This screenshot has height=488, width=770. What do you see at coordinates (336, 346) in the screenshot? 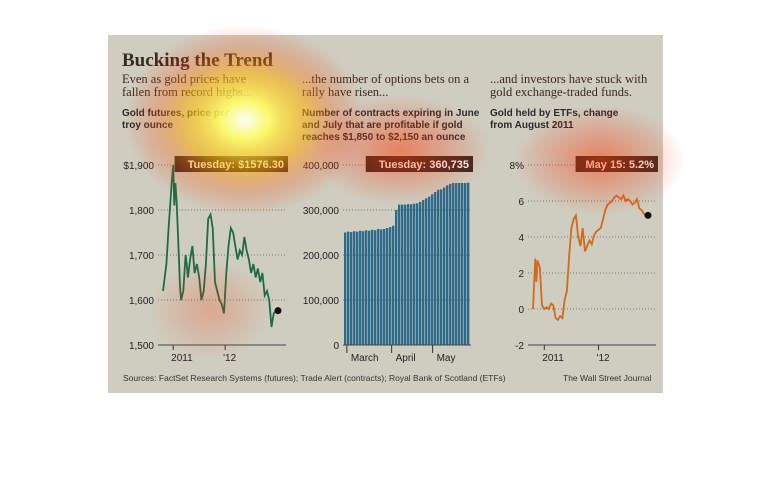
I see `options-ytick-label: 0` at bounding box center [336, 346].